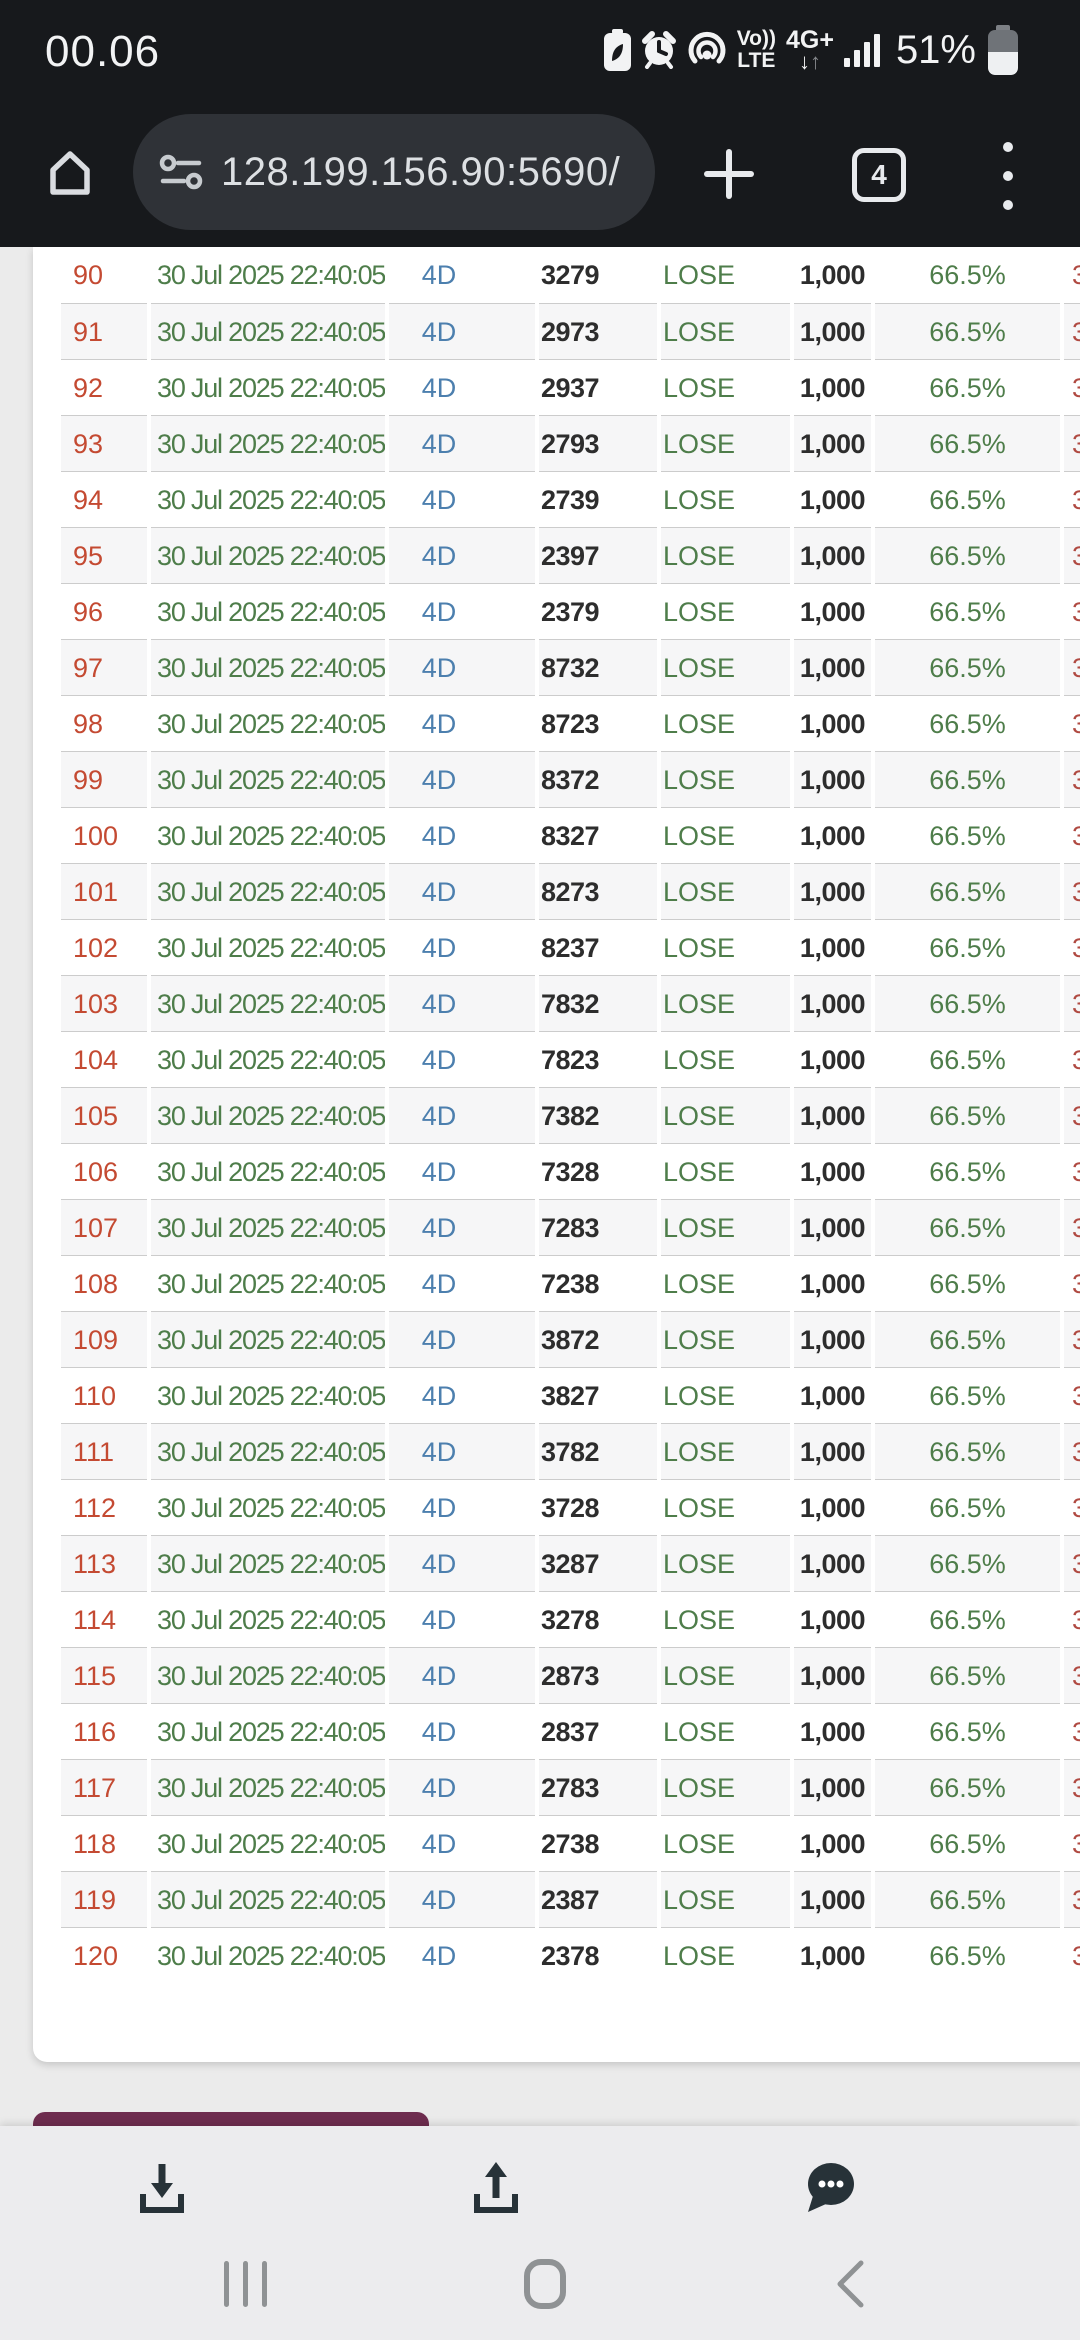 Image resolution: width=1080 pixels, height=2340 pixels. Describe the element at coordinates (104, 1619) in the screenshot. I see `row-number-cell: 114` at that location.